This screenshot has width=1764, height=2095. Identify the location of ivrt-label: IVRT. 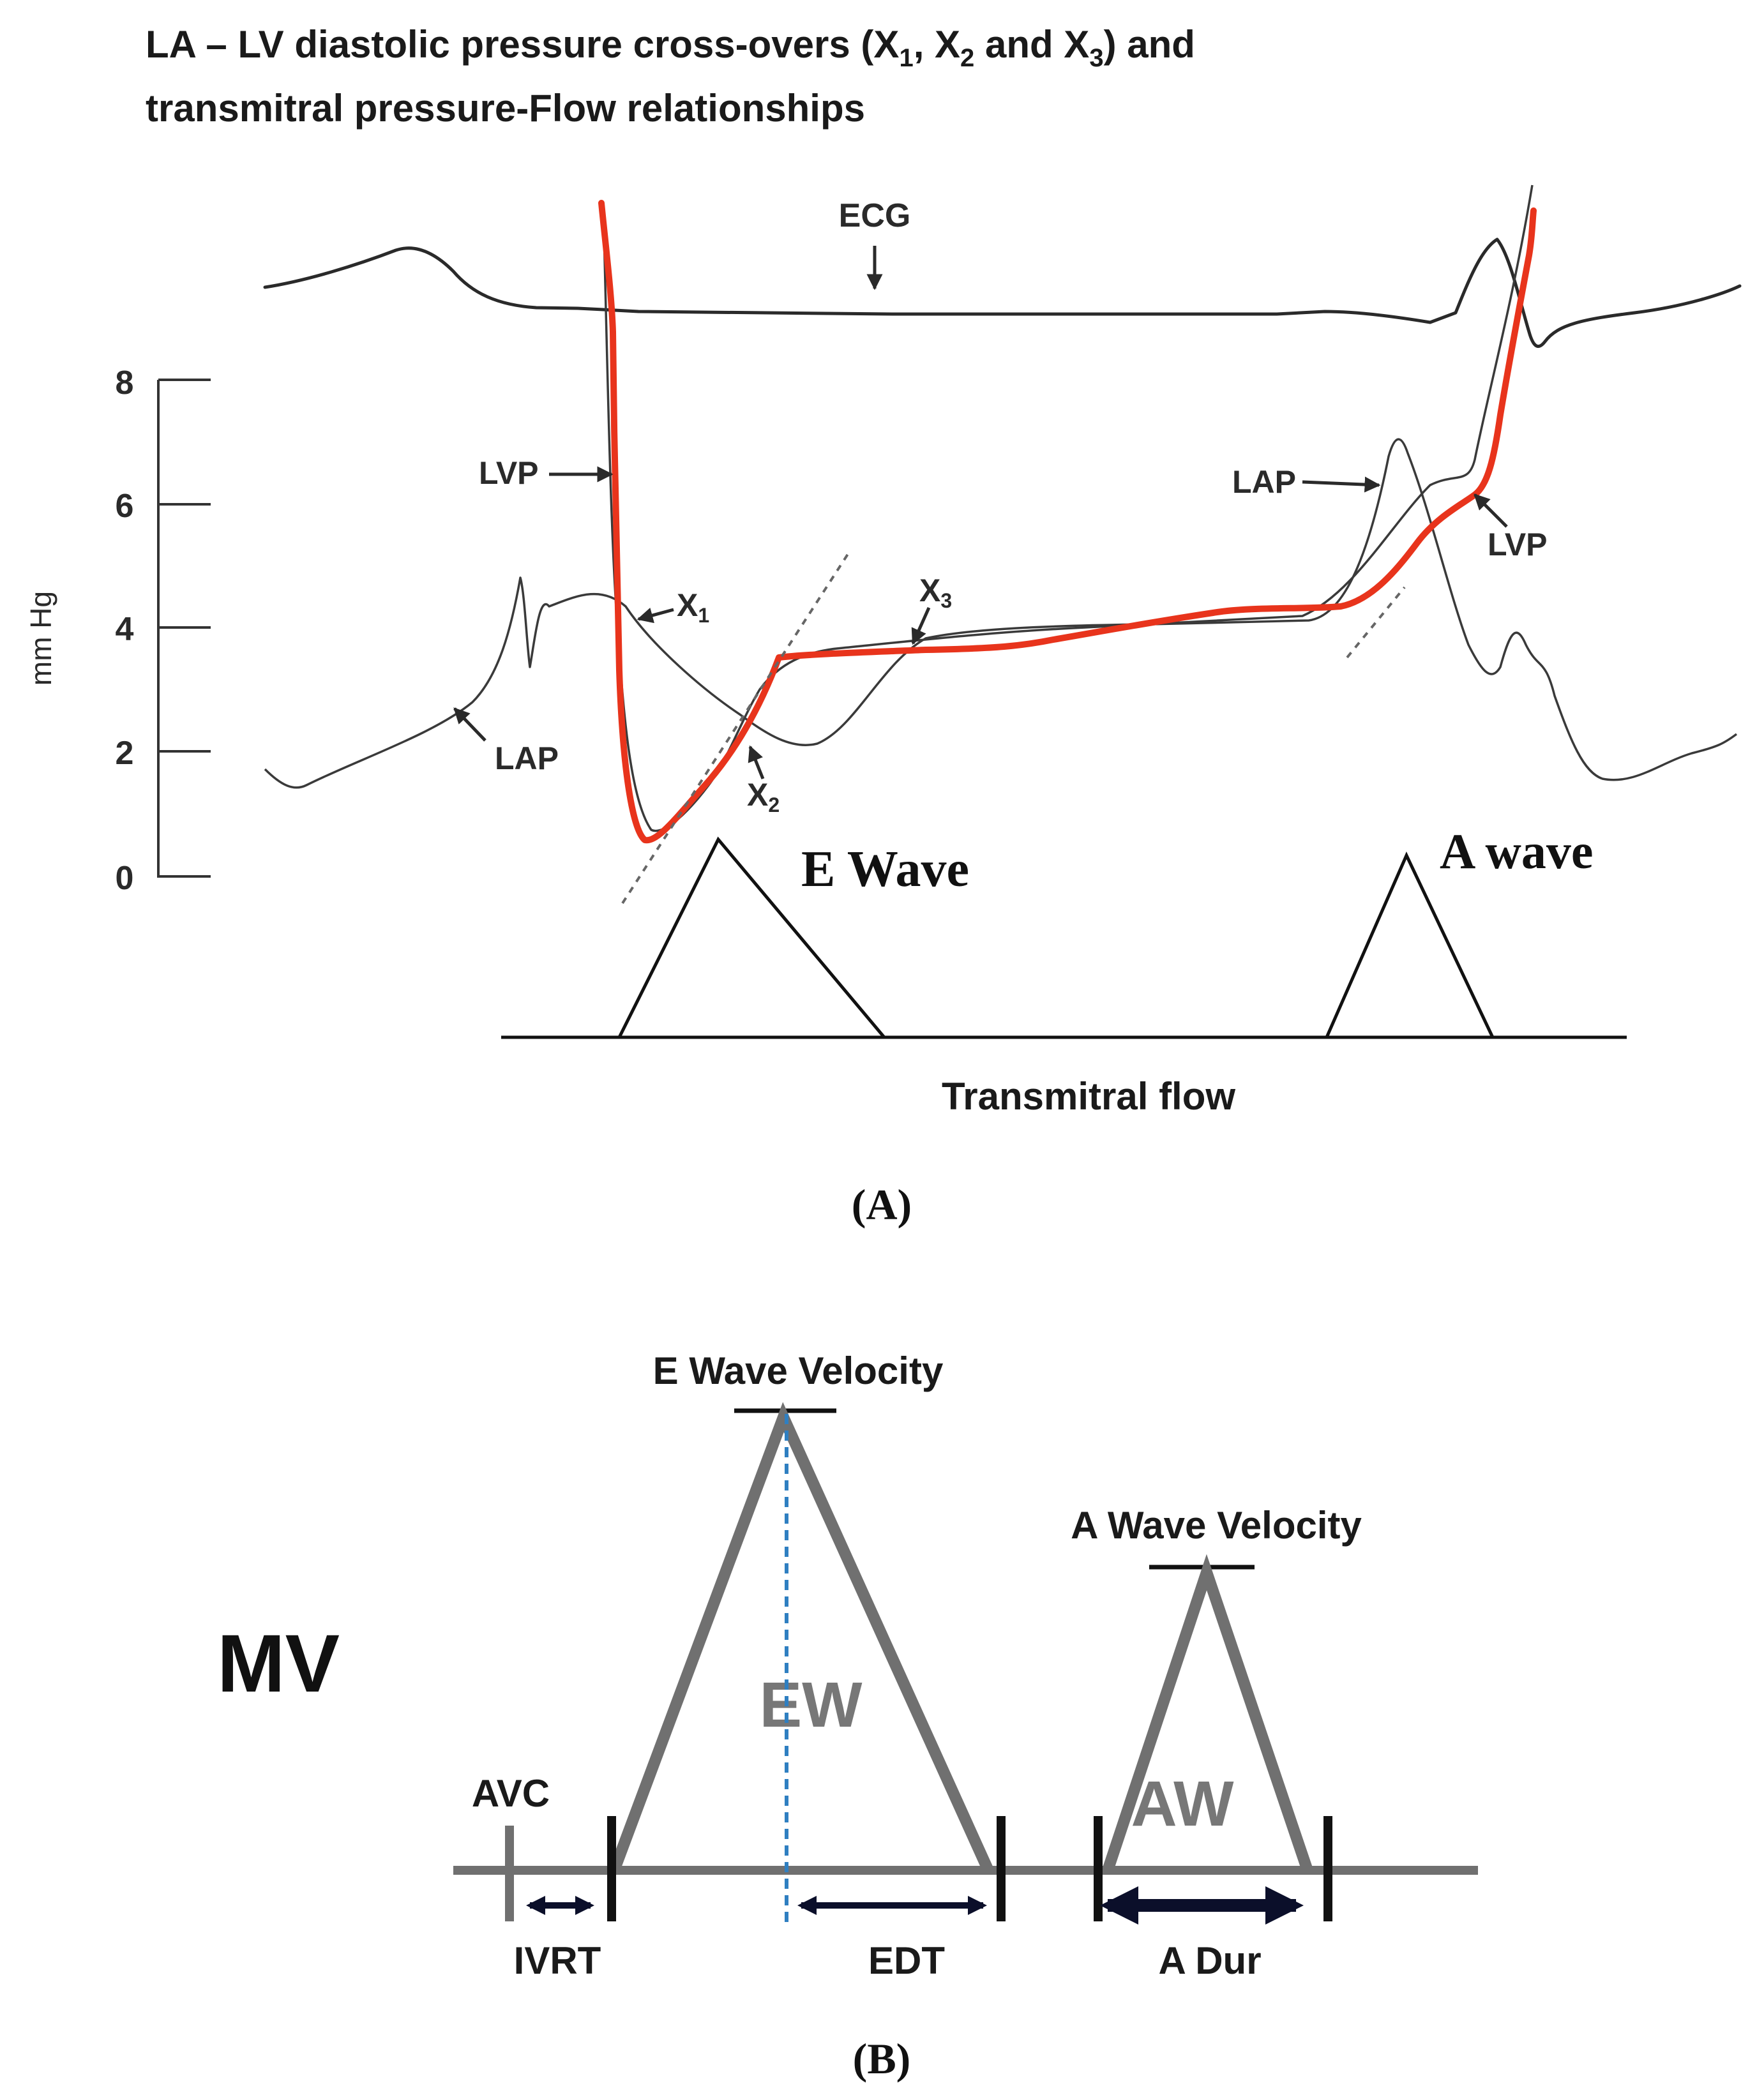
(557, 1961).